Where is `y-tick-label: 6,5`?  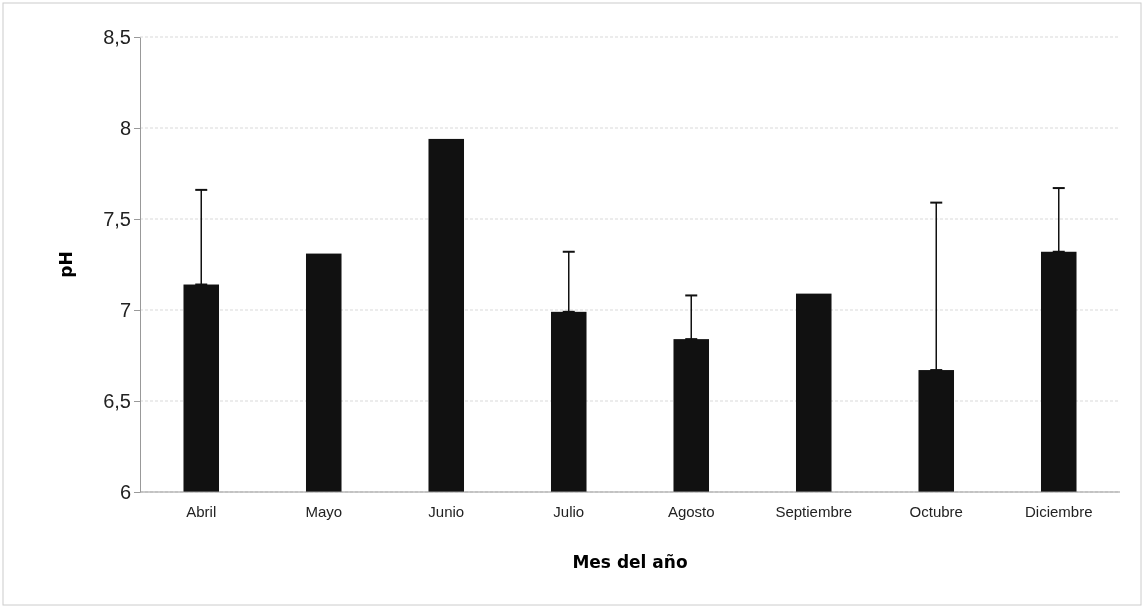 y-tick-label: 6,5 is located at coordinates (117, 400).